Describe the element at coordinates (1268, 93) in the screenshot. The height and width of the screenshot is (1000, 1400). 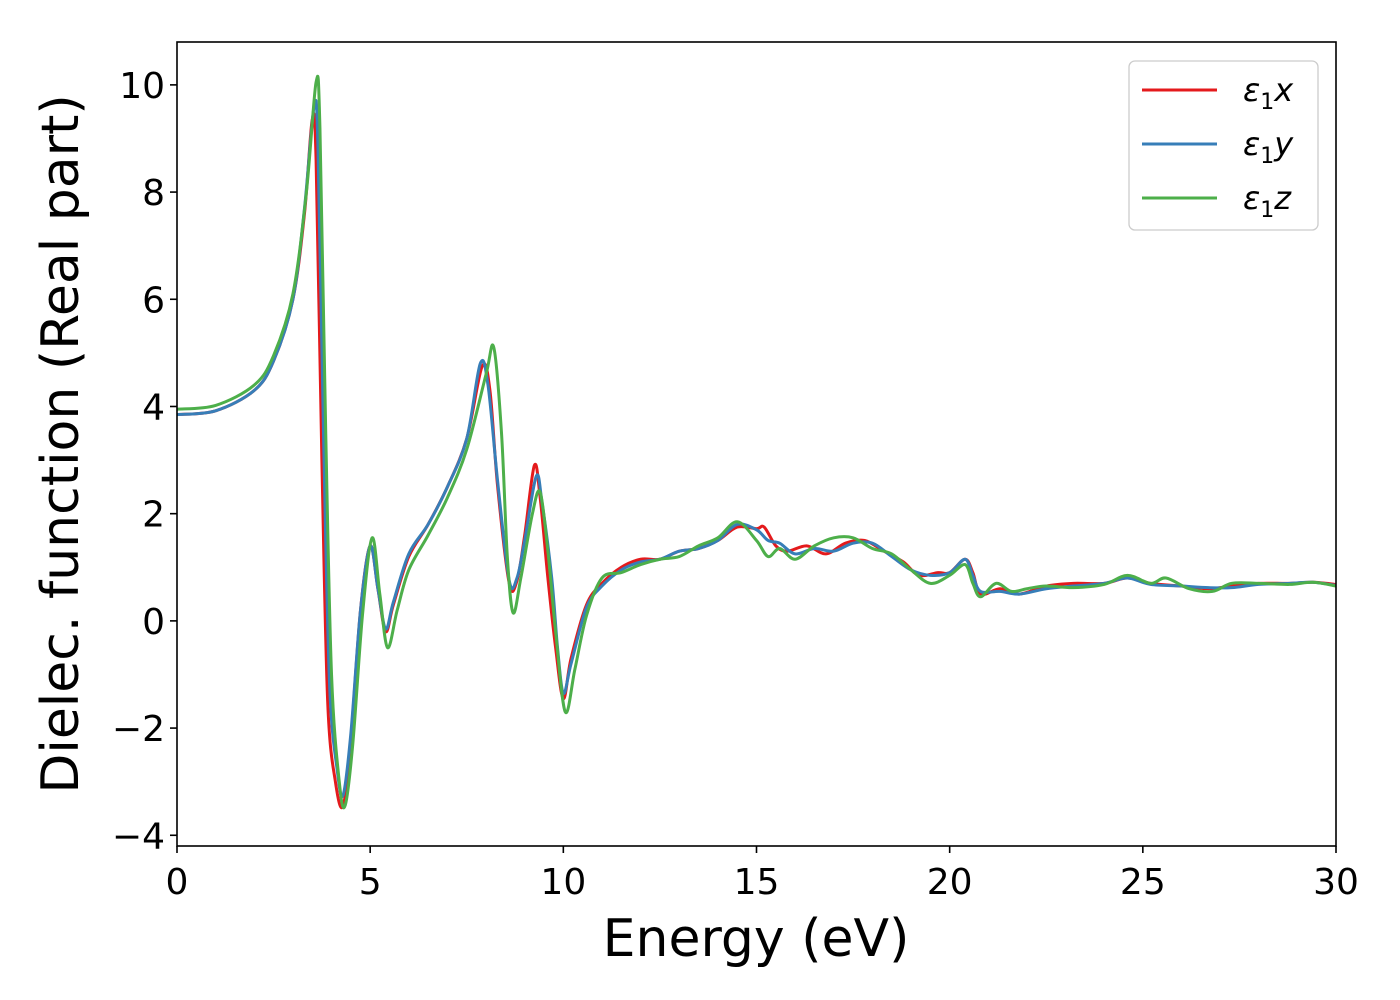
I see `legend-label: ε1x` at that location.